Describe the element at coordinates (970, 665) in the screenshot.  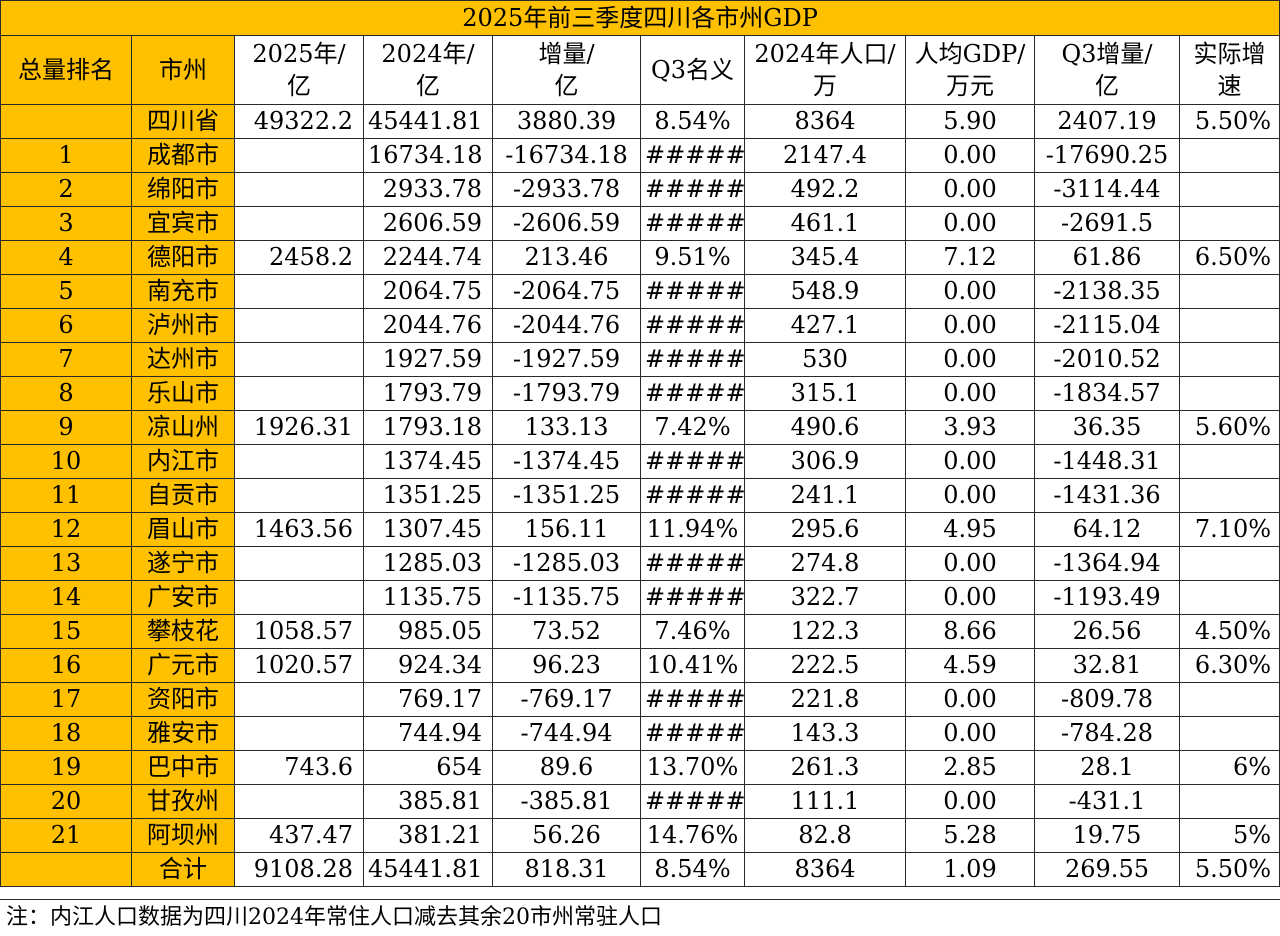
I see `cell-per-capita: 4.59` at that location.